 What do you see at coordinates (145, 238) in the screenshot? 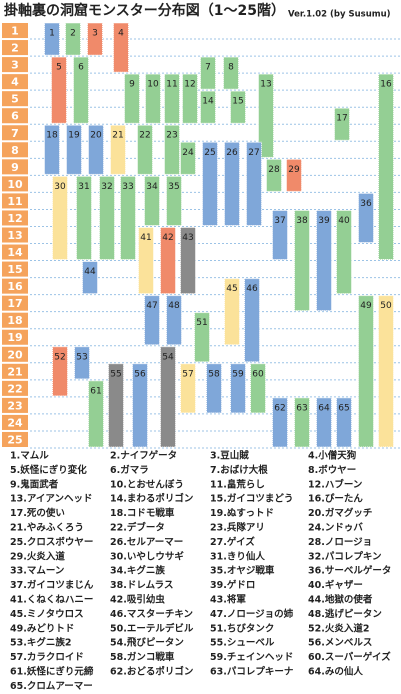
I see `monster-number: 41` at bounding box center [145, 238].